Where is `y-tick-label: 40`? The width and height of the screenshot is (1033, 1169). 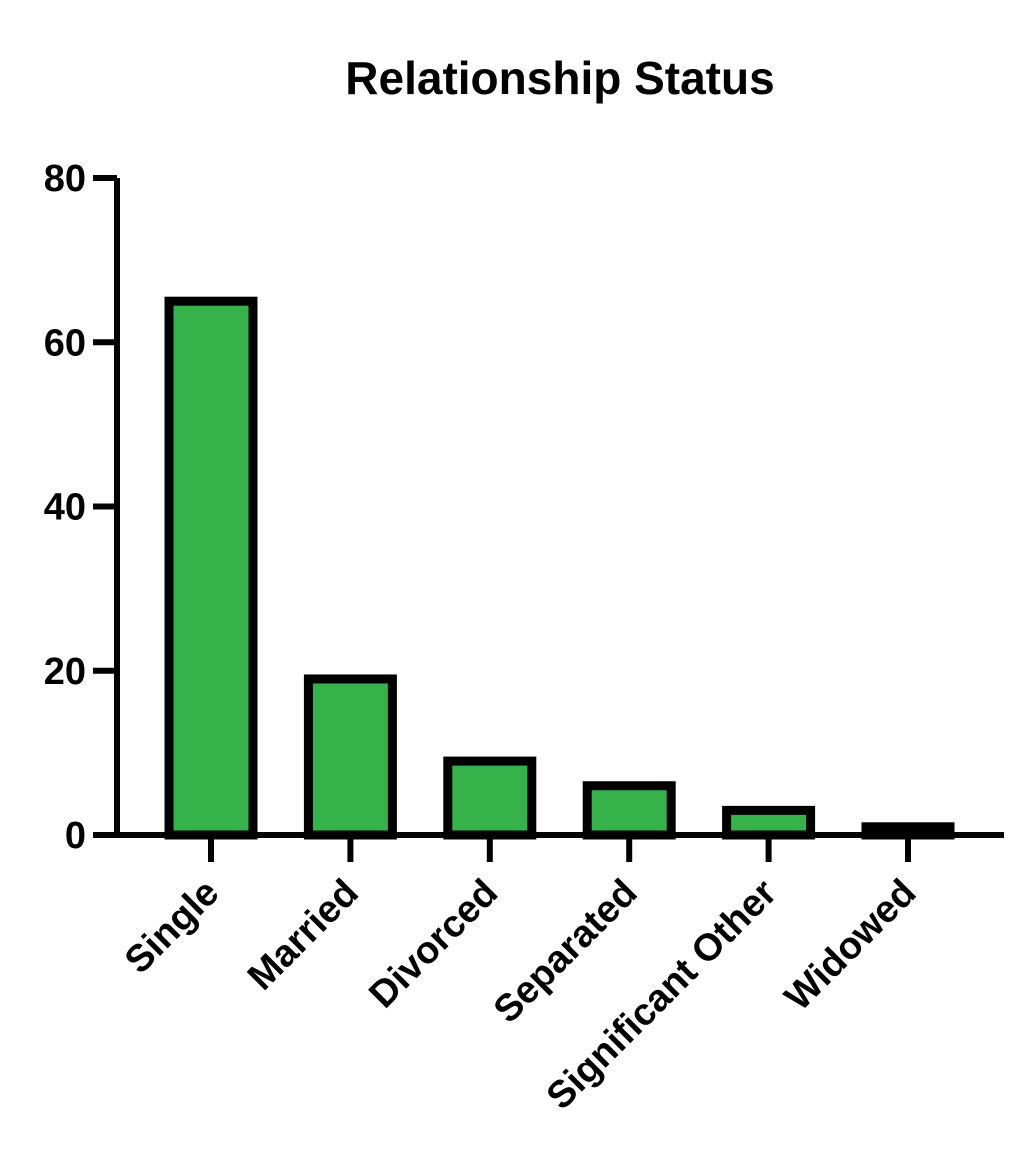 y-tick-label: 40 is located at coordinates (65, 508).